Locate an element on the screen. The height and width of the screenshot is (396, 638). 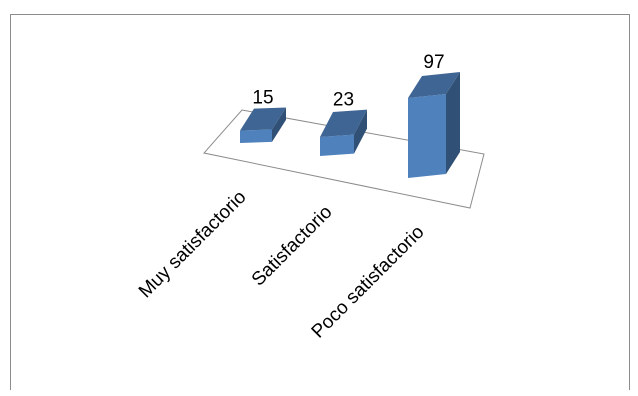
value-label-0: 15 is located at coordinates (262, 98).